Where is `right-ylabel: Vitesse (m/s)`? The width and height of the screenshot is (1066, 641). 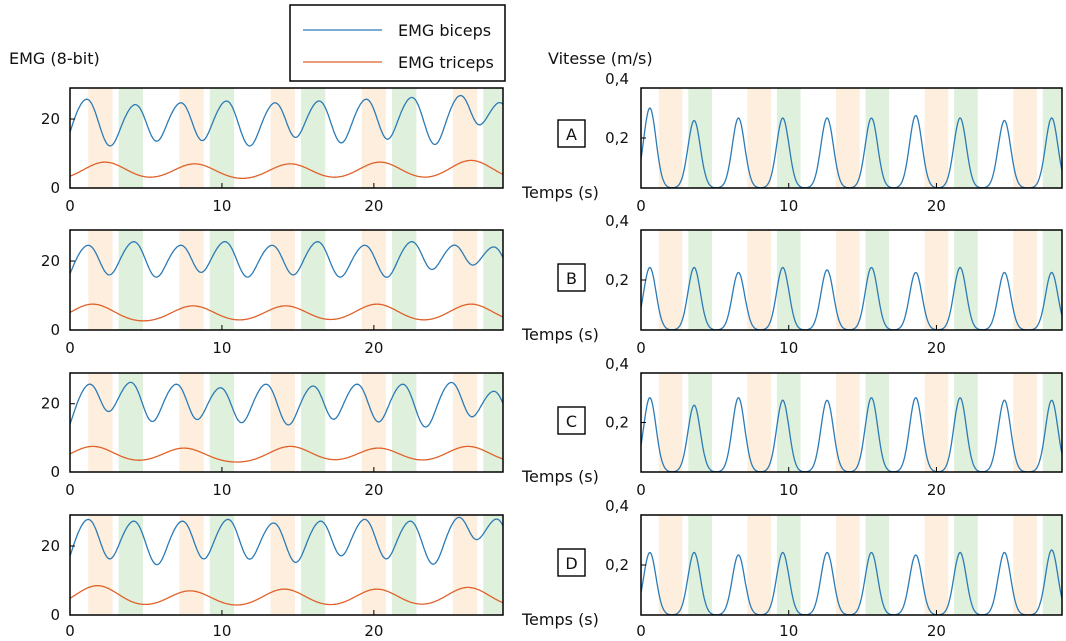 right-ylabel: Vitesse (m/s) is located at coordinates (600, 58).